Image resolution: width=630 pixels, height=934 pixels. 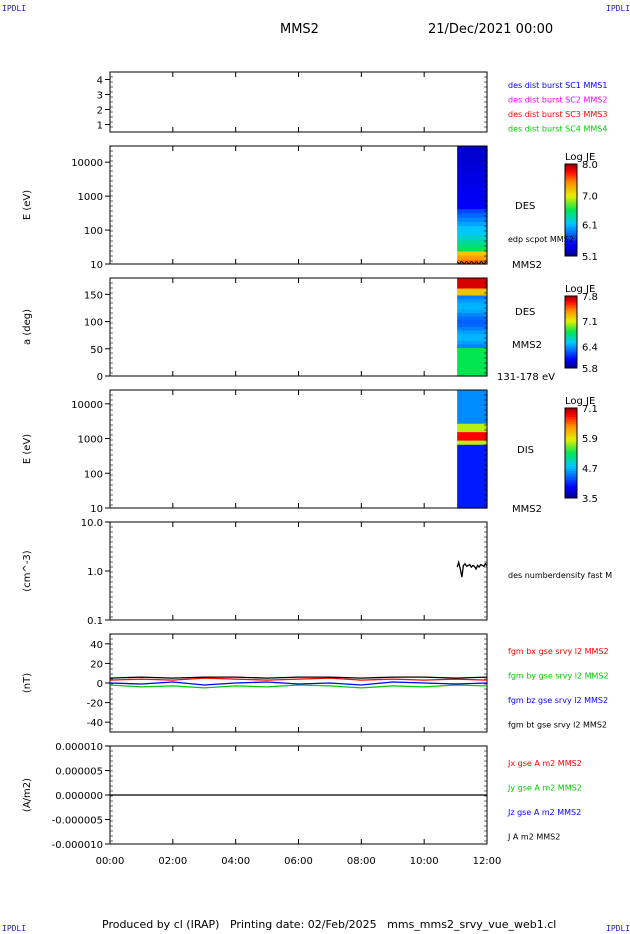 I want to click on legend-entry-mms2: des dist burst SC2 MMS2, so click(x=557, y=100).